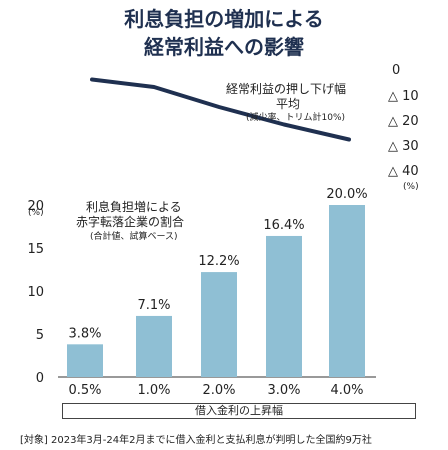 Image resolution: width=448 pixels, height=450 pixels. What do you see at coordinates (403, 171) in the screenshot?
I see `right-tick-4: △ 40` at bounding box center [403, 171].